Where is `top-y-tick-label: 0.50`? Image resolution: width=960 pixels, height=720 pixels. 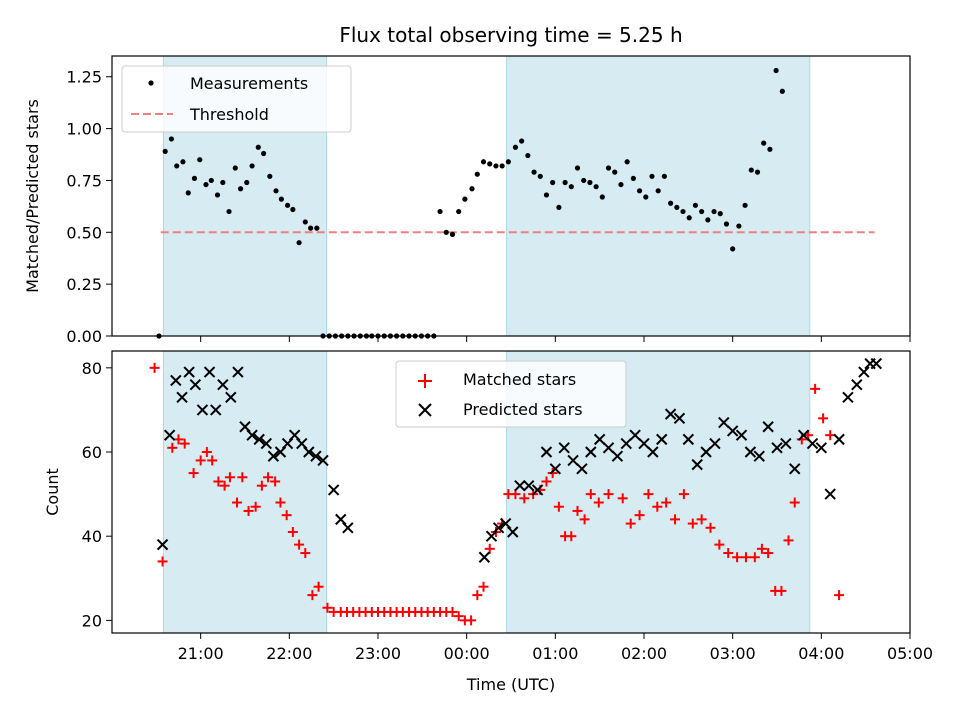 top-y-tick-label: 0.50 is located at coordinates (84, 232).